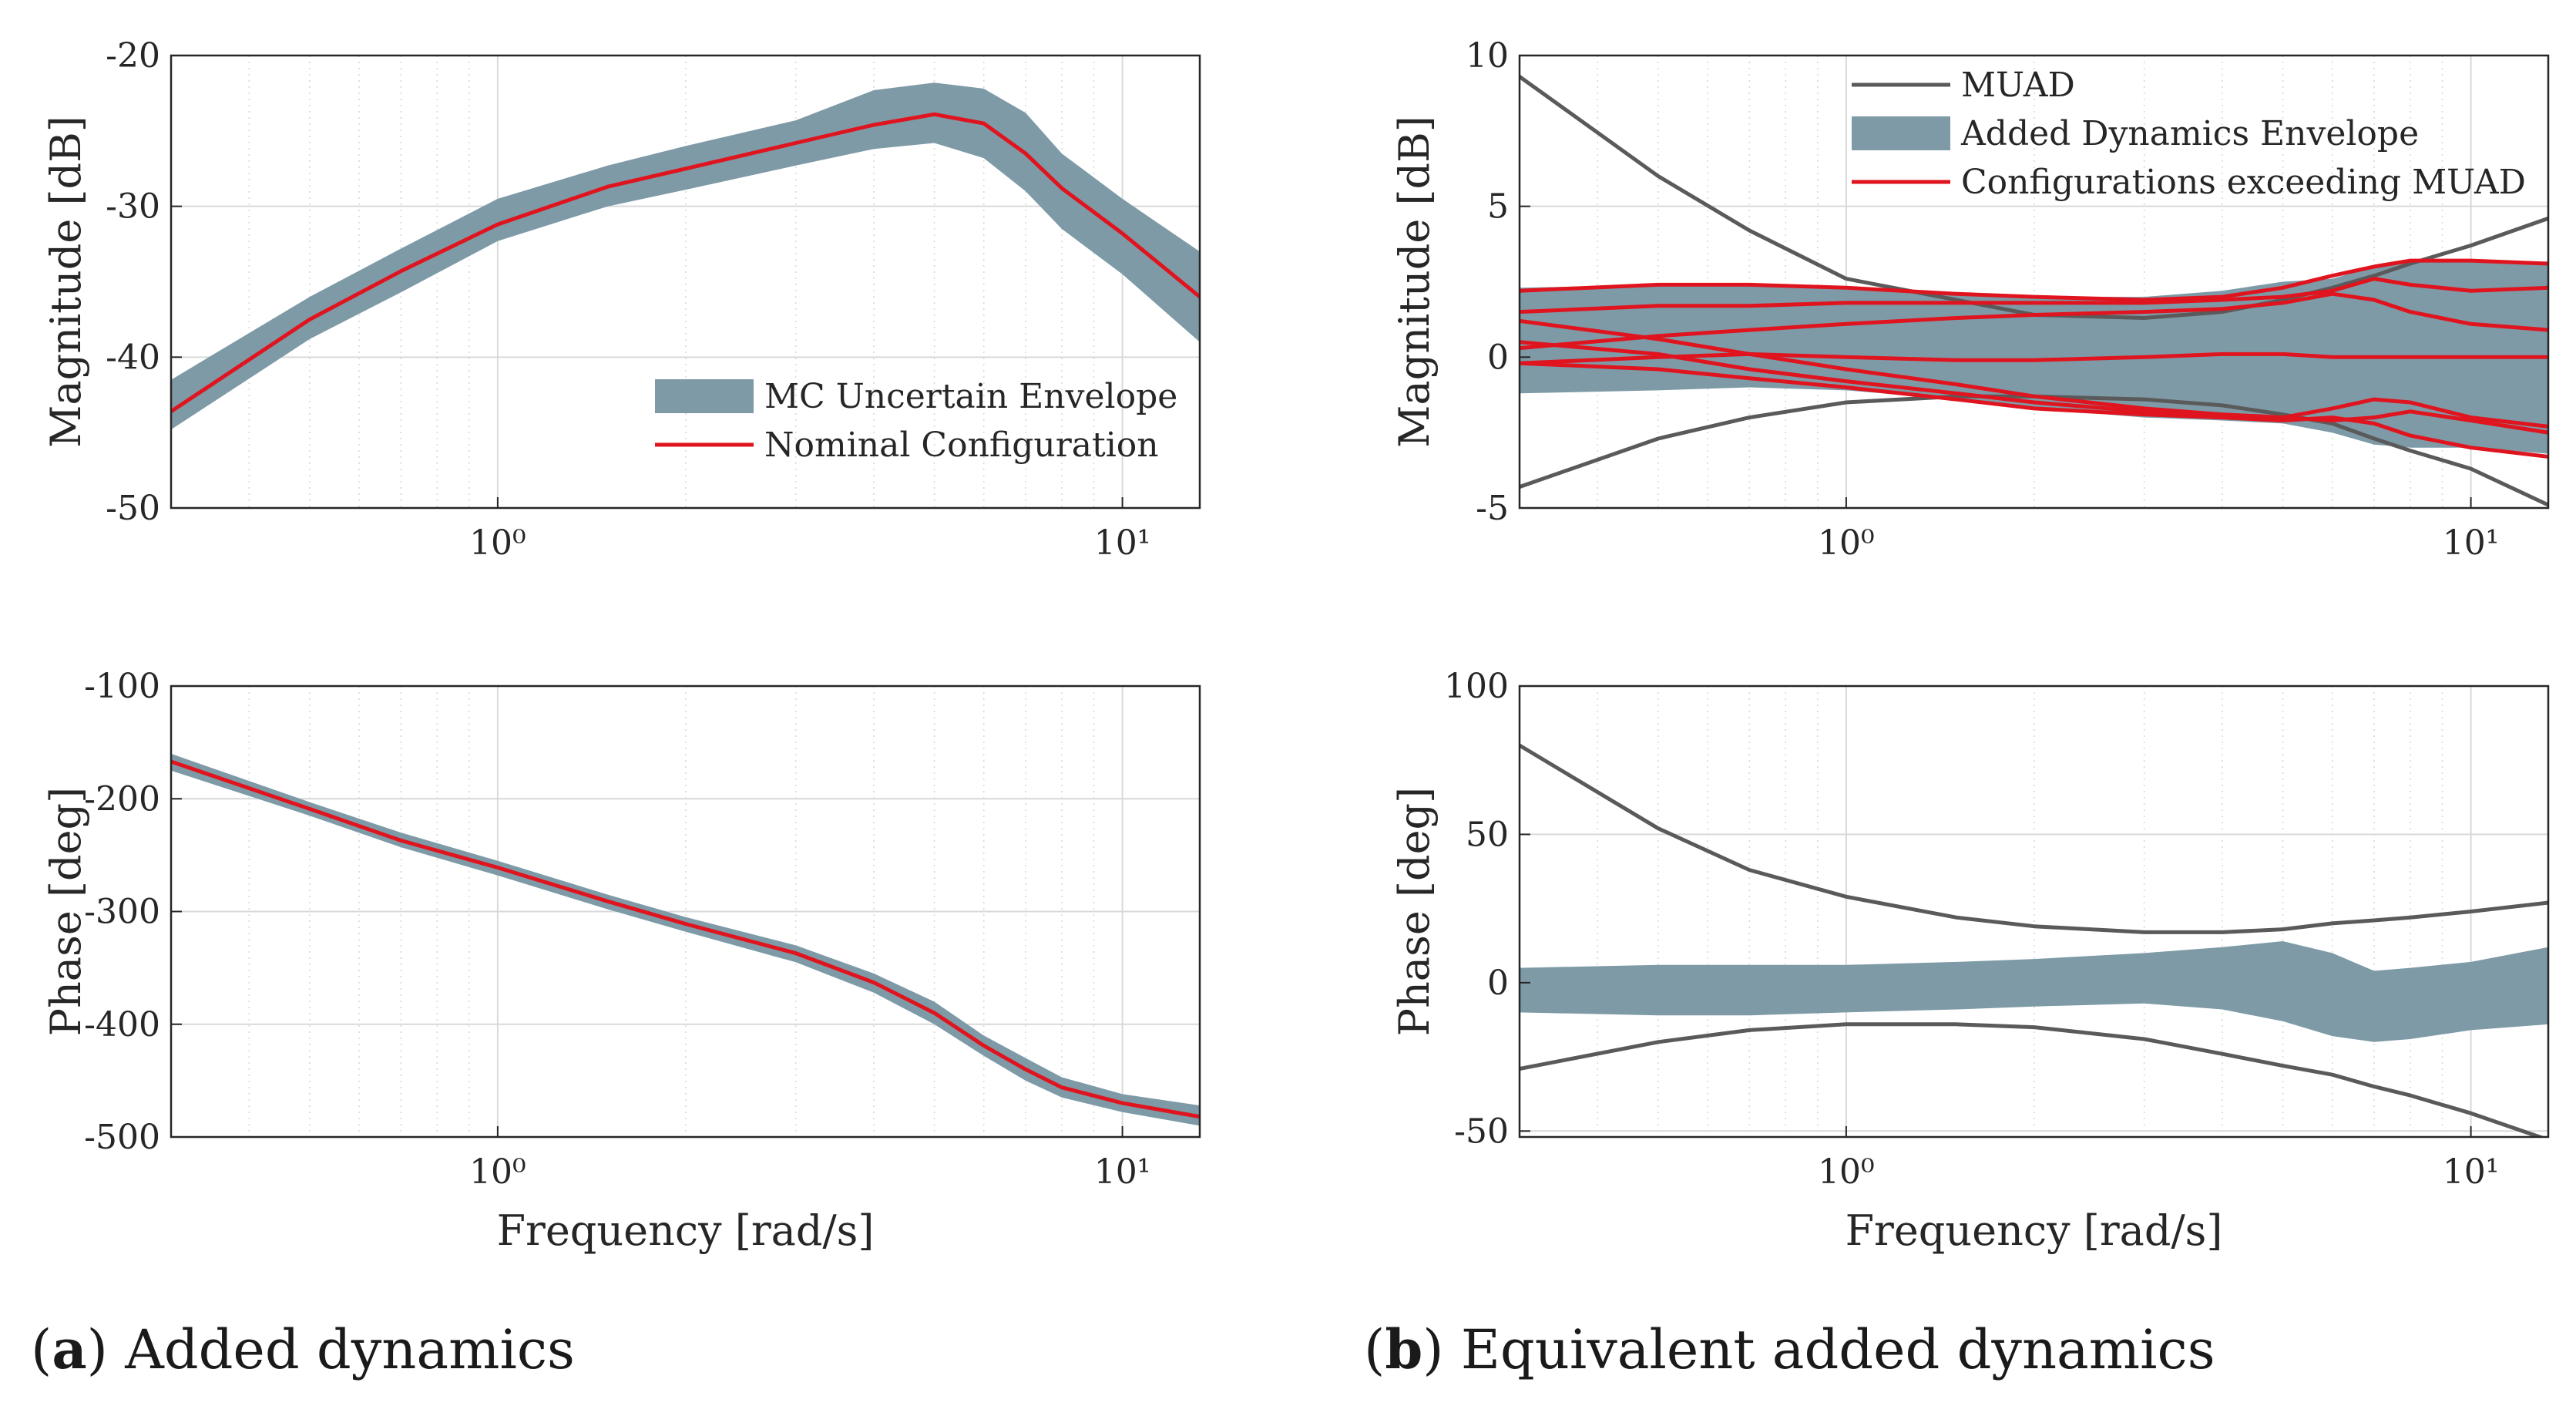 The height and width of the screenshot is (1406, 2576). What do you see at coordinates (133, 358) in the screenshot?
I see `y-tick-label: -40` at bounding box center [133, 358].